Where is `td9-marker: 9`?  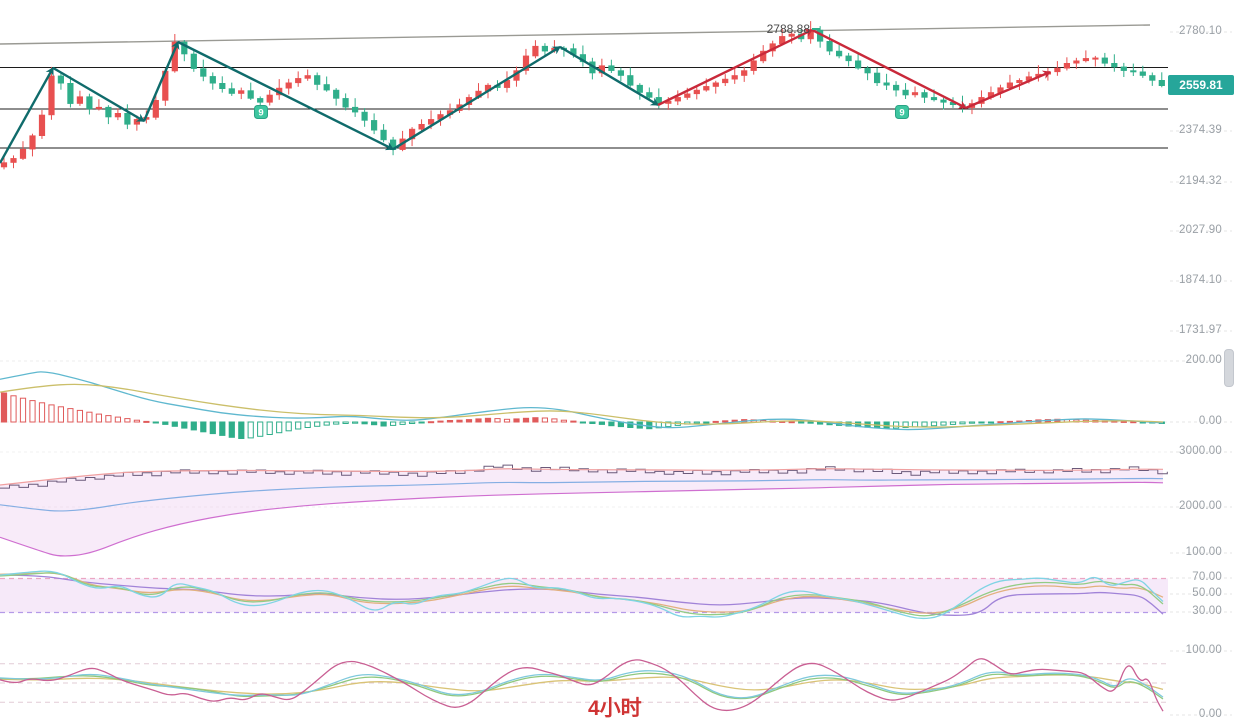
td9-marker: 9 is located at coordinates (261, 112).